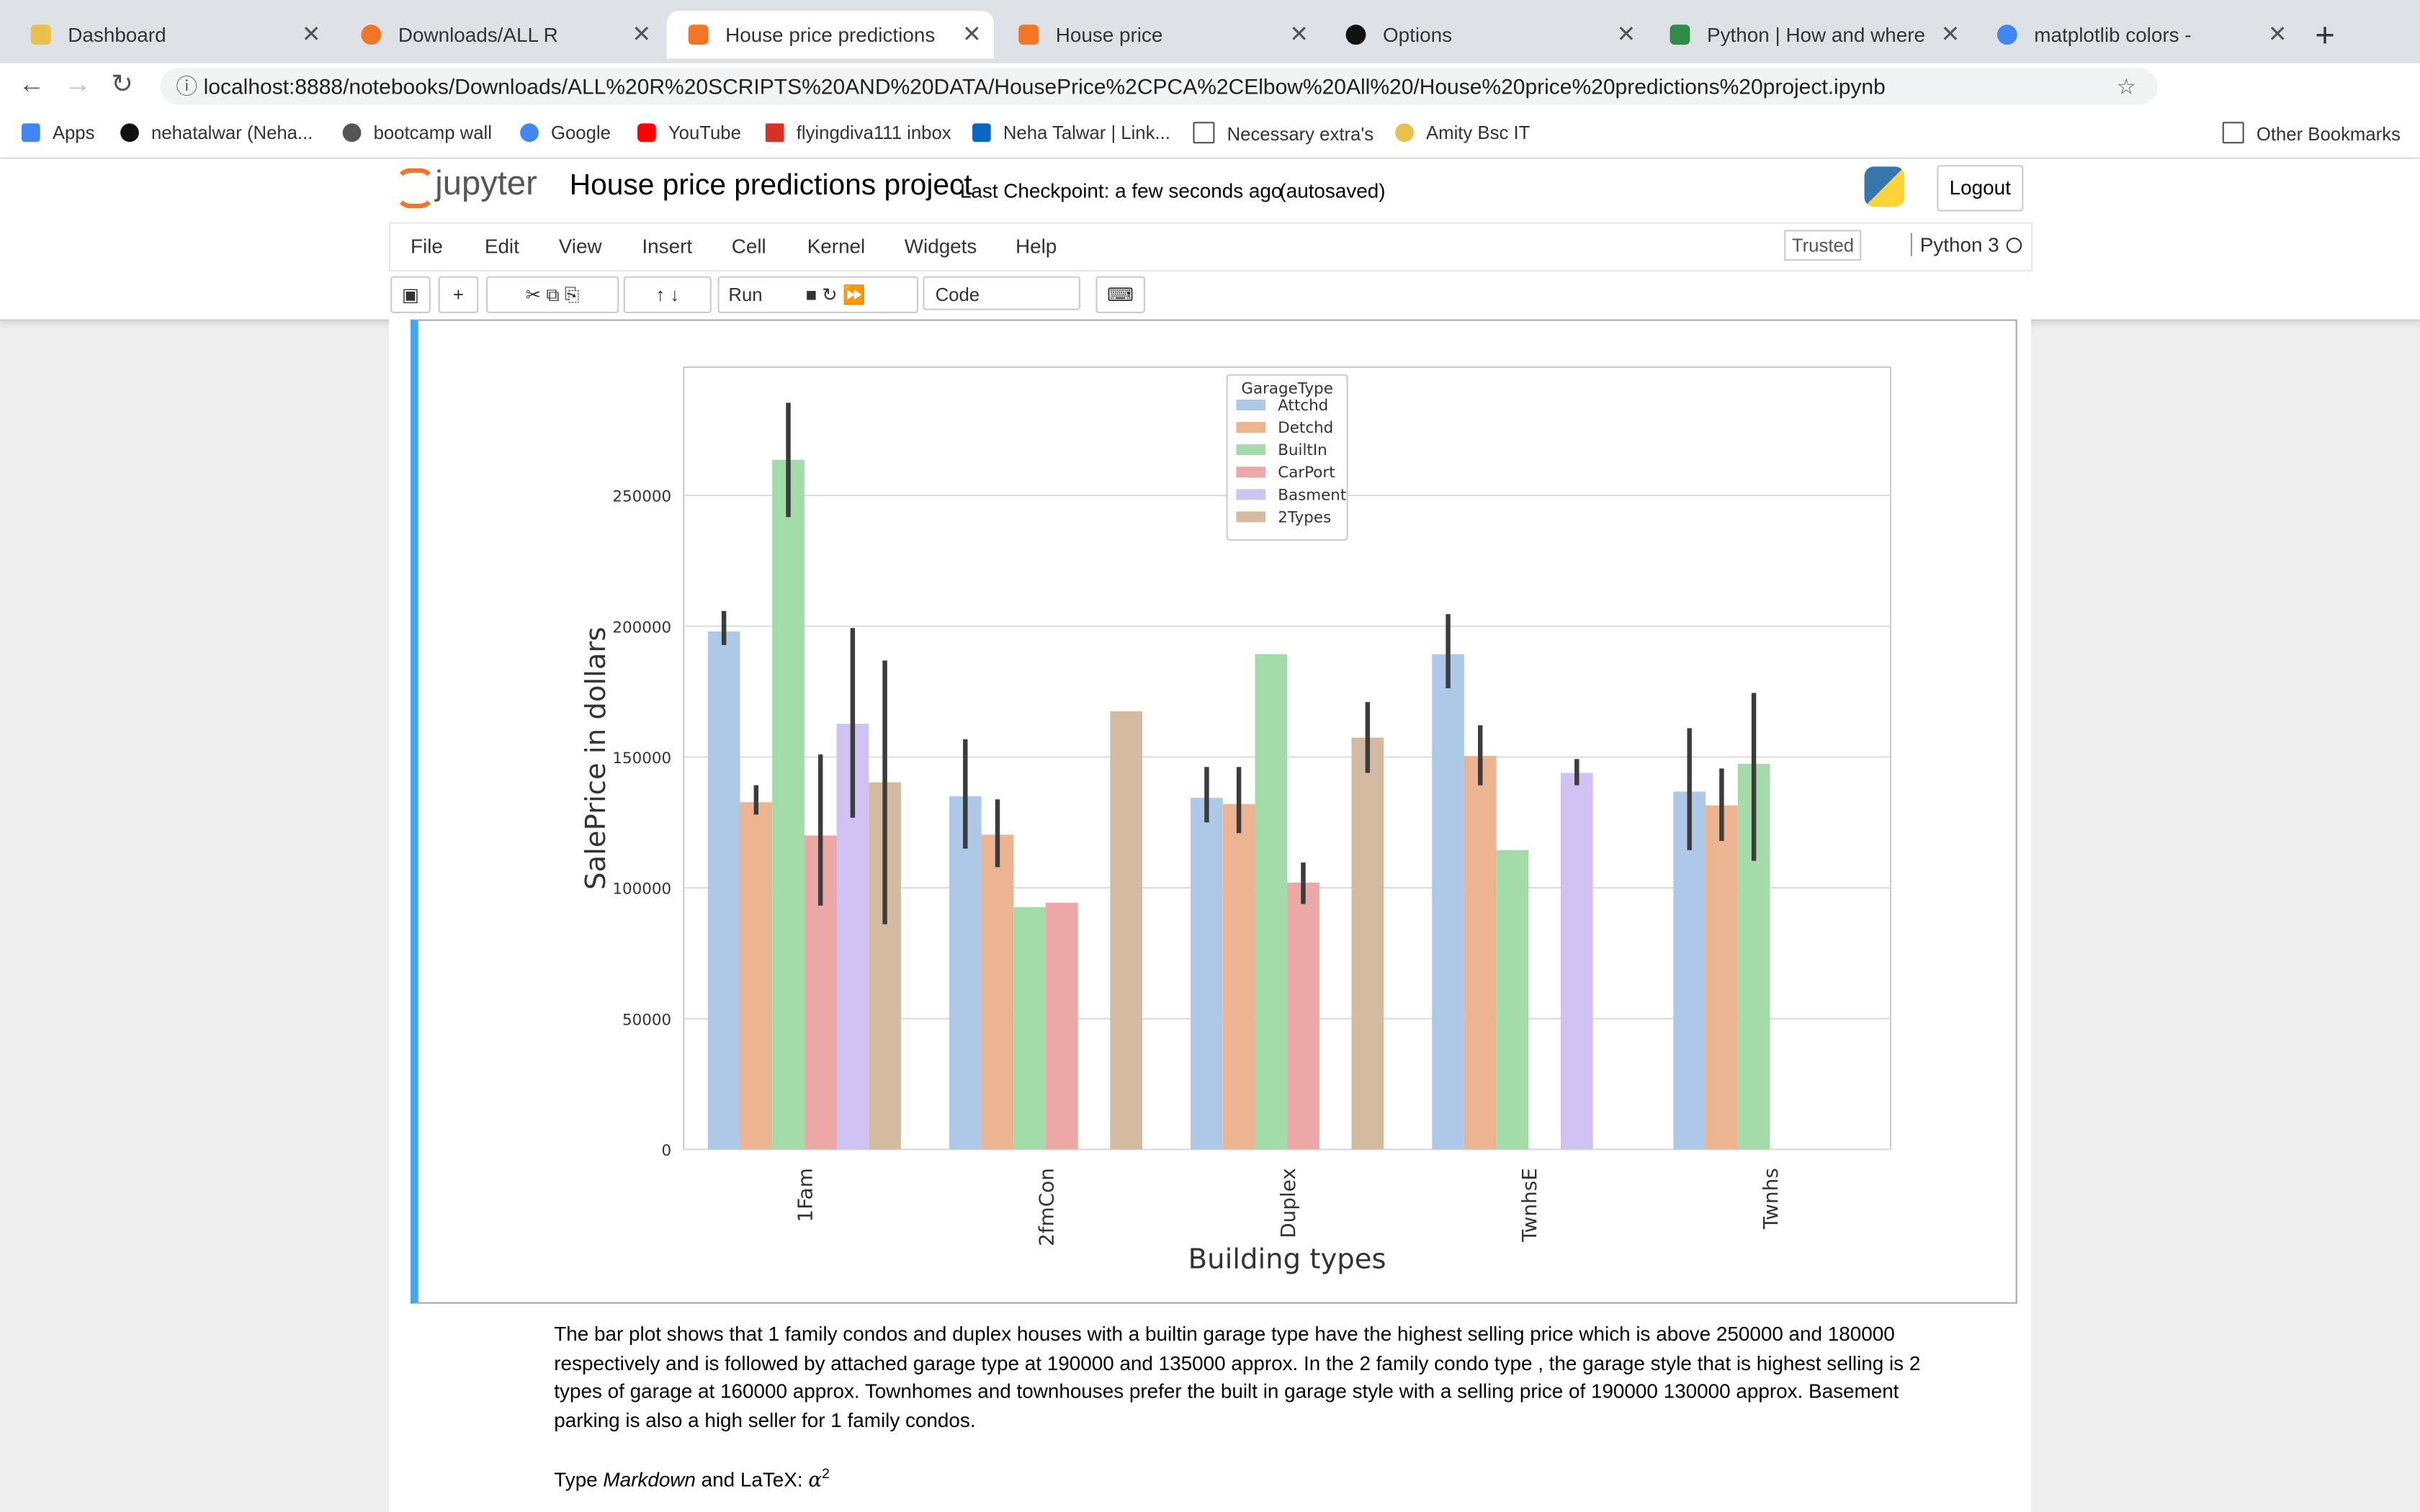 This screenshot has height=1512, width=2420. I want to click on y-tick-label: 150000, so click(641, 759).